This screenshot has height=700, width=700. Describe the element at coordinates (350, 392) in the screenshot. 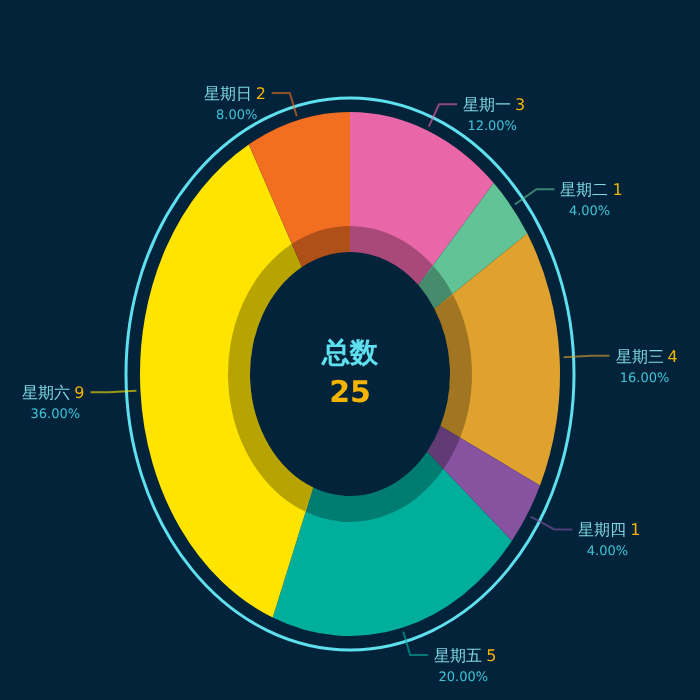

I see `text: 25` at that location.